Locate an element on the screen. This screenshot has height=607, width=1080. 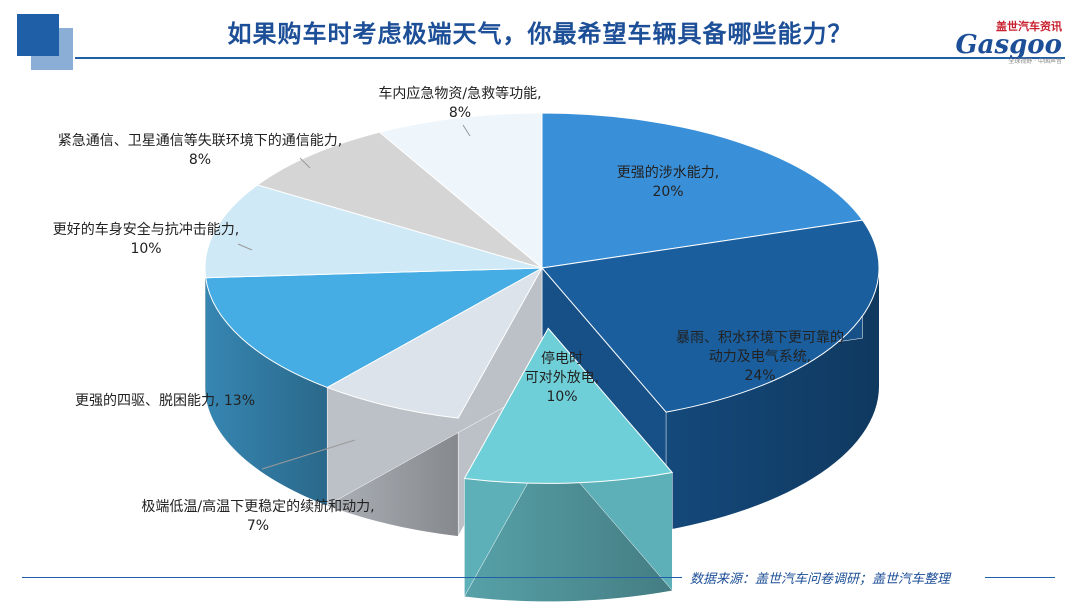
label-extreme-temp: 极端低温/高温下更稳定的续航和动力, 7% is located at coordinates (257, 516).